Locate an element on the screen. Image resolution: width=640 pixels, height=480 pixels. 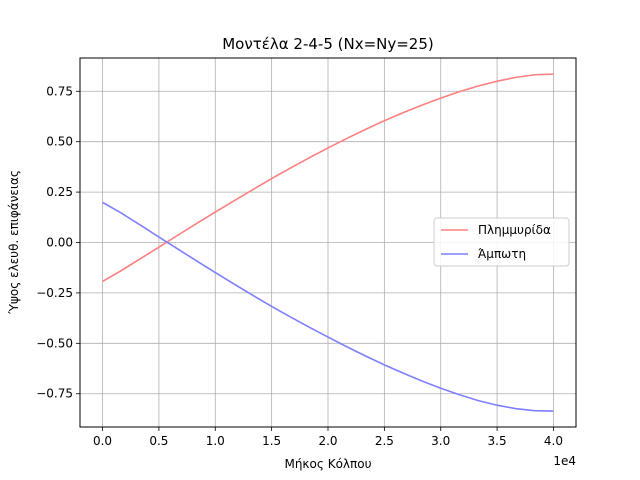
y-axis-ticks: −0.75 −0.50 −0.25 0.00 0.25 0.50 0.75 is located at coordinates (58, 242).